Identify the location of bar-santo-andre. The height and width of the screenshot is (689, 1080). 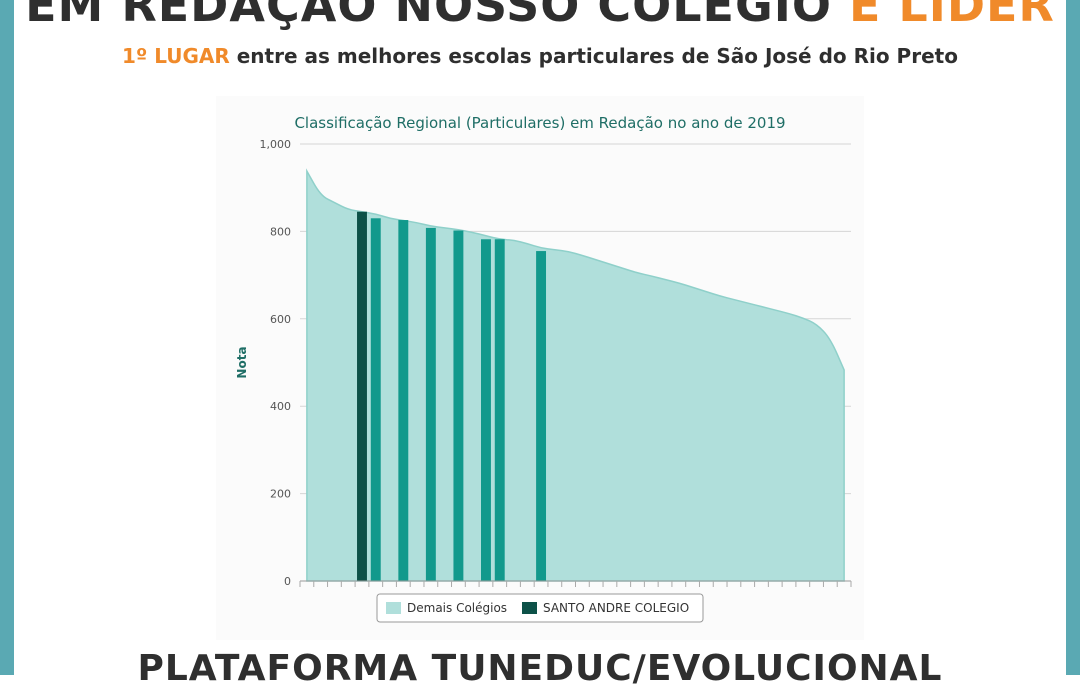
(362, 396).